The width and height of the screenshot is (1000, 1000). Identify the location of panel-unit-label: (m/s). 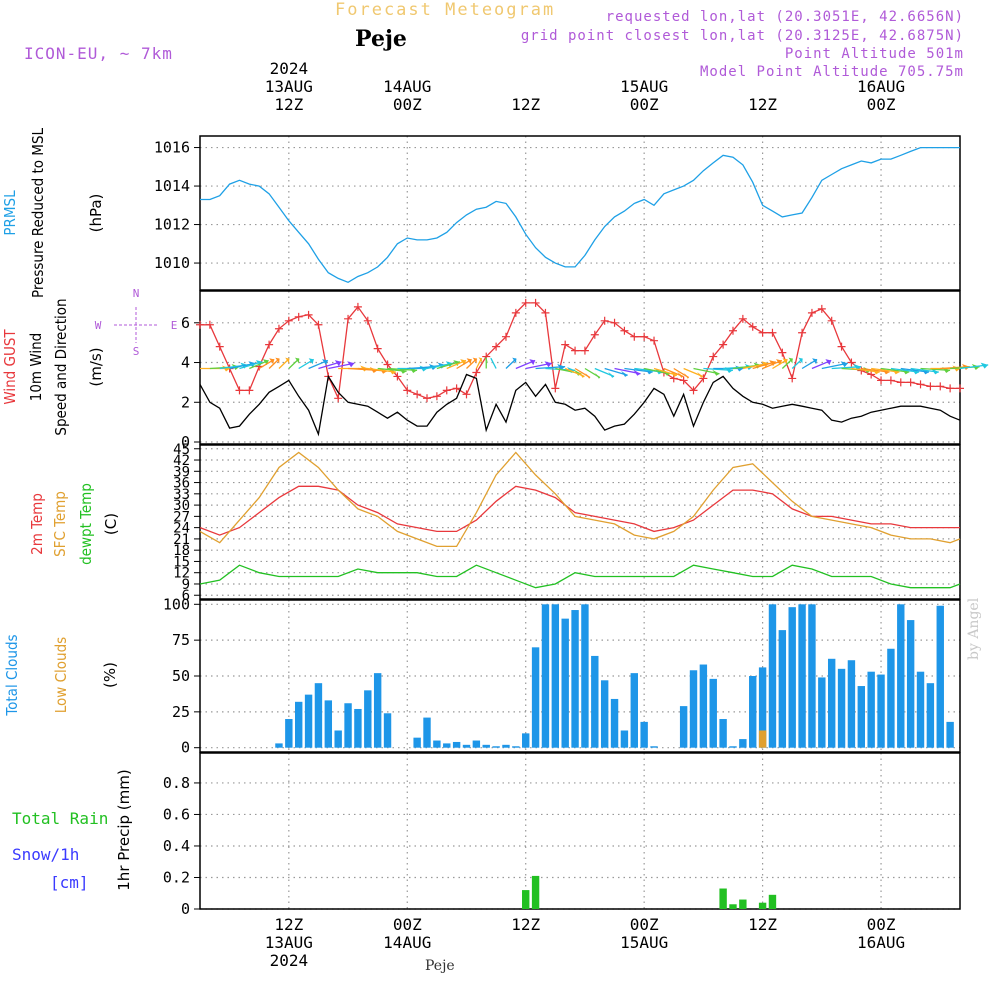
(96, 366).